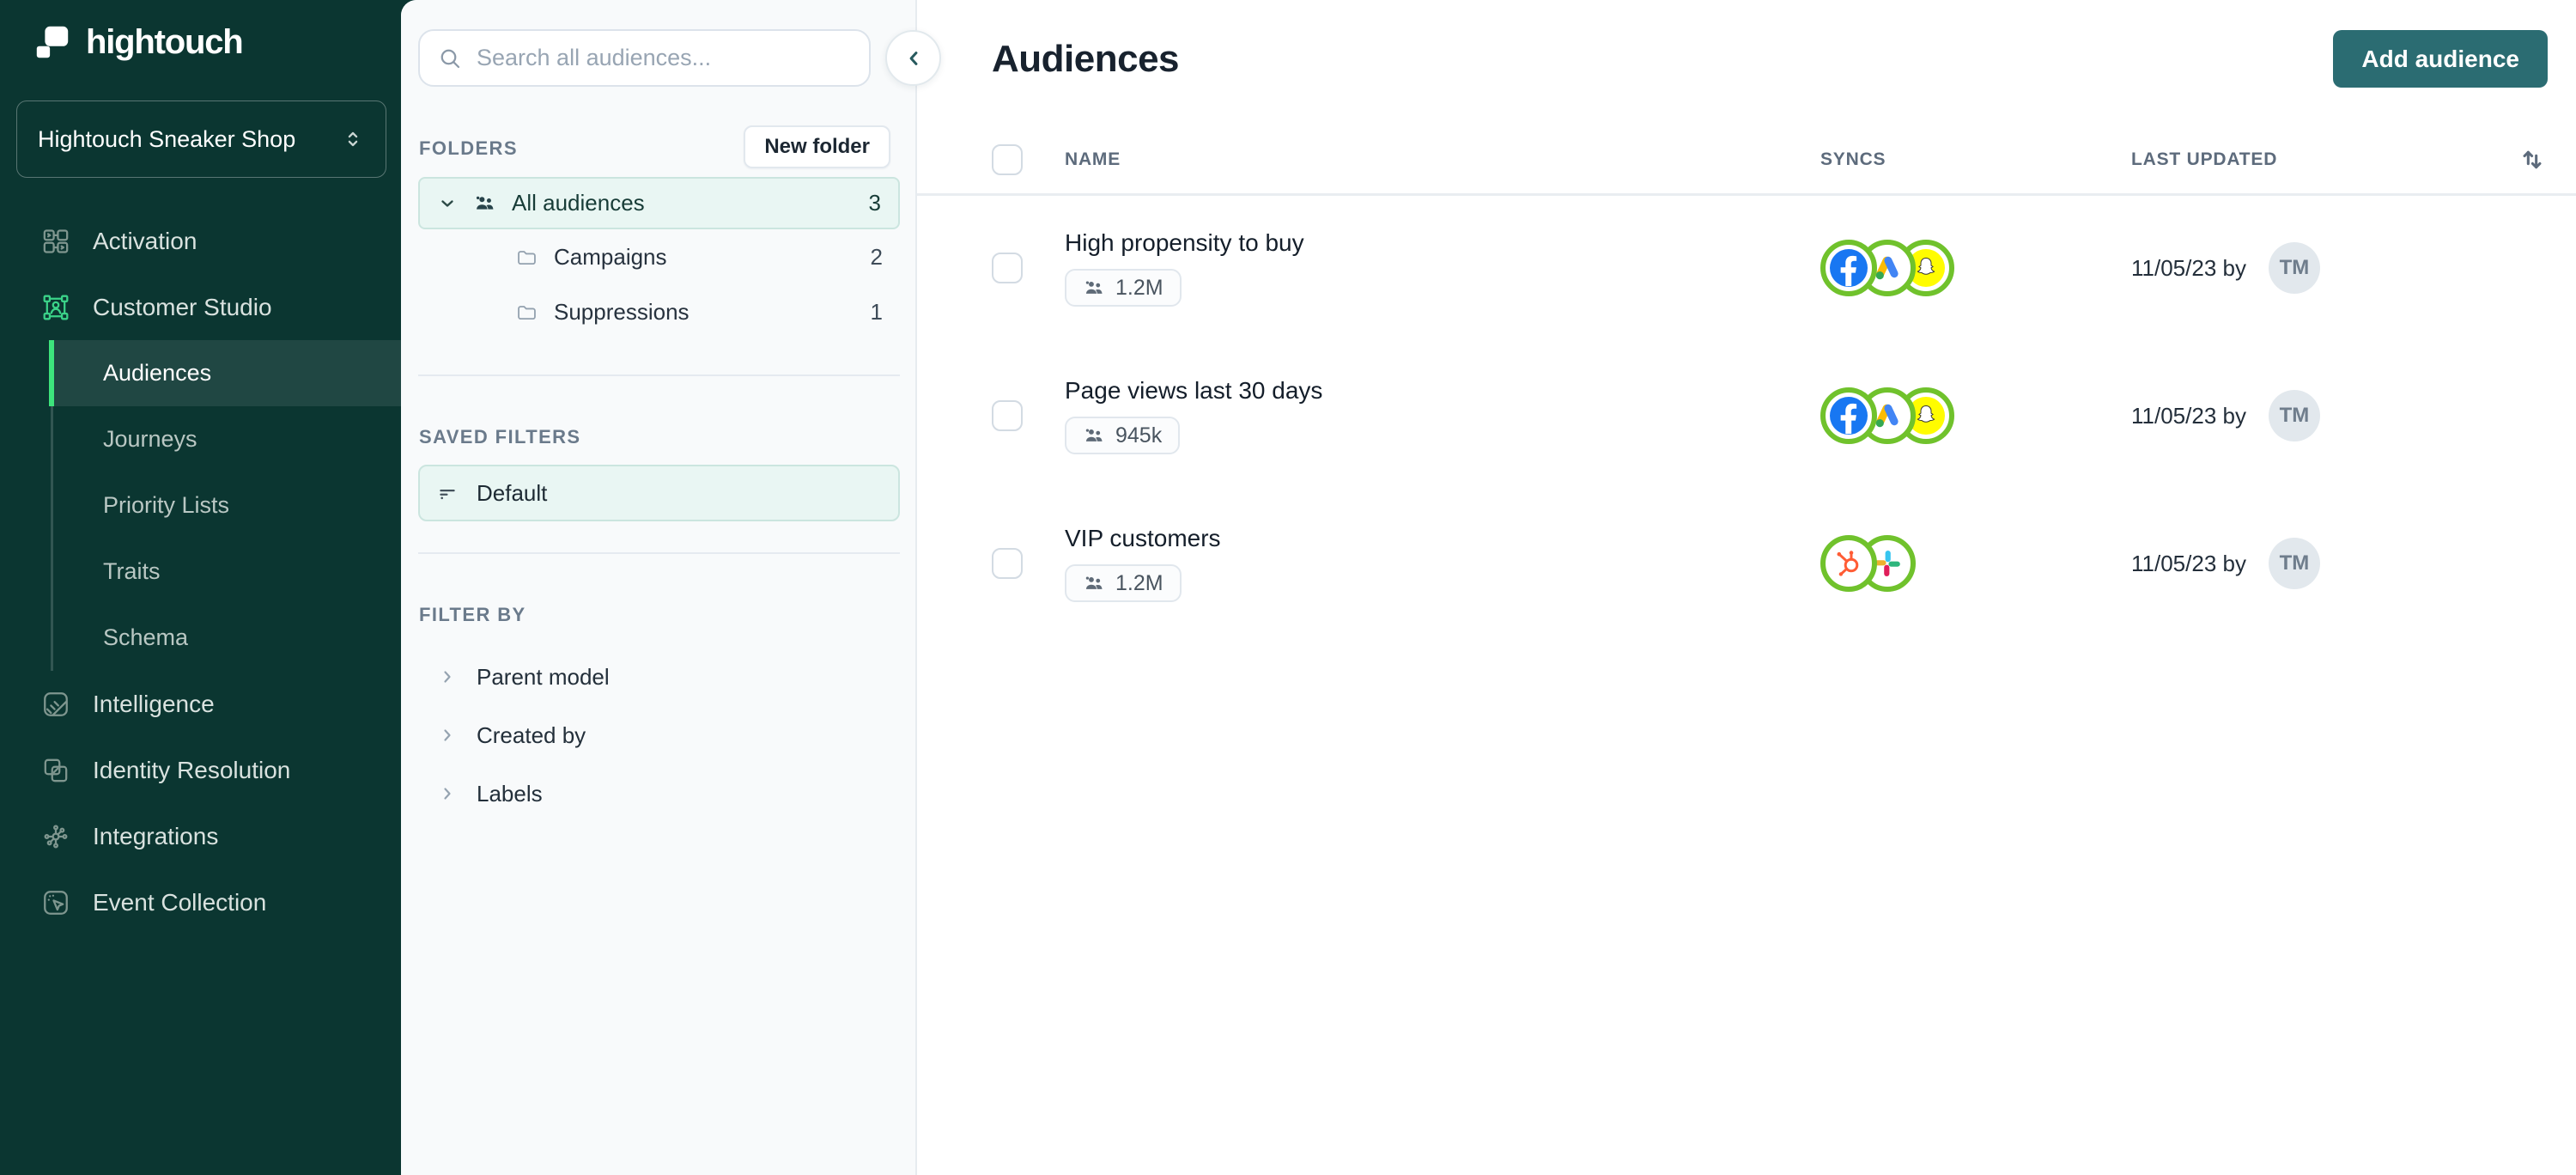 The height and width of the screenshot is (1175, 2576). Describe the element at coordinates (532, 734) in the screenshot. I see `filter-group-label: Created by` at that location.